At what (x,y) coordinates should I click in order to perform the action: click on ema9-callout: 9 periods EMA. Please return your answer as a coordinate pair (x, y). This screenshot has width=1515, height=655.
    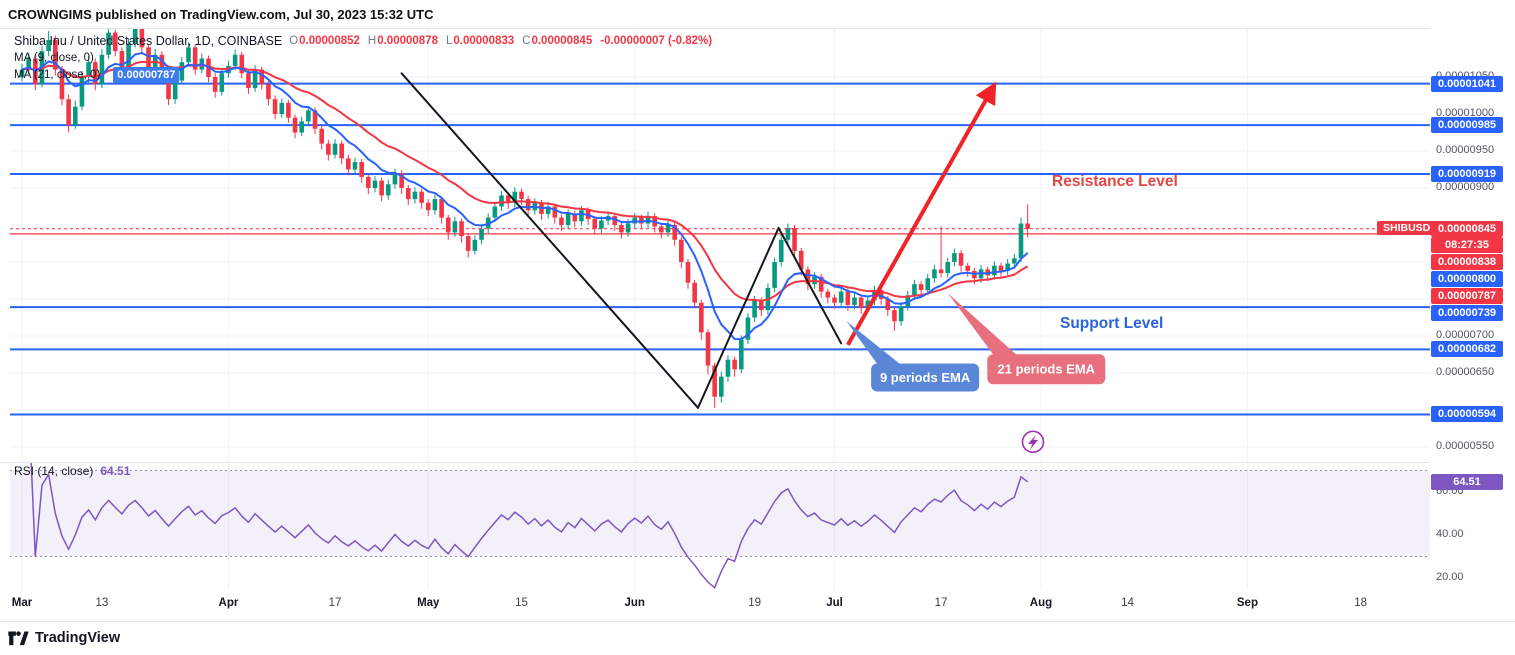
    Looking at the image, I should click on (913, 356).